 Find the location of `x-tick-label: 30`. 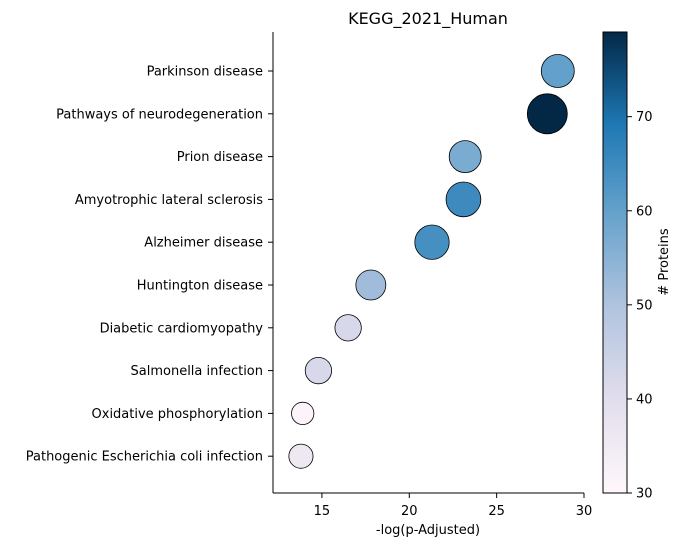

x-tick-label: 30 is located at coordinates (584, 511).